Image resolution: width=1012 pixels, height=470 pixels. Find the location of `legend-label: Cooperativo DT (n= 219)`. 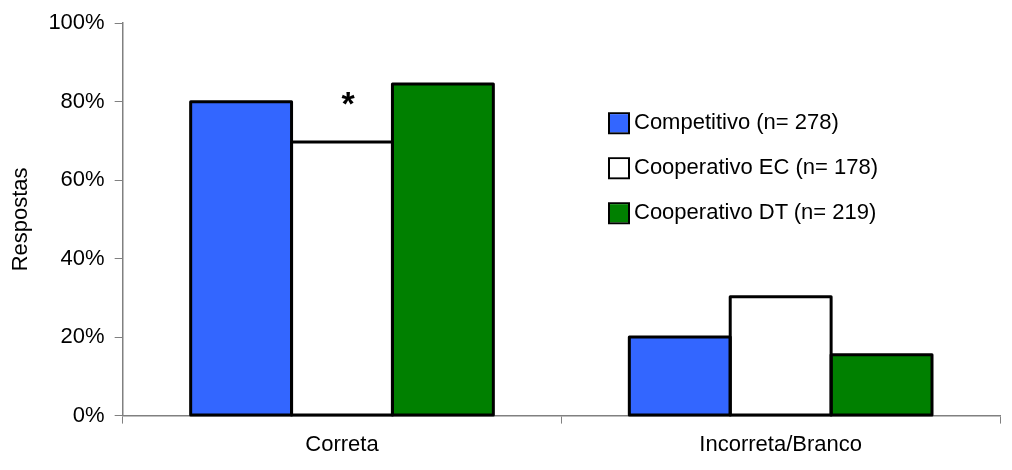

legend-label: Cooperativo DT (n= 219) is located at coordinates (755, 212).